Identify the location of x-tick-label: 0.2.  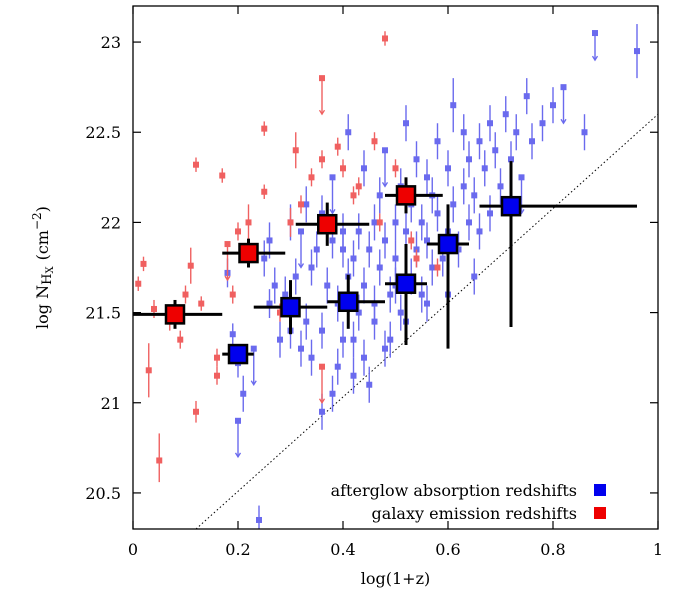
(237, 549).